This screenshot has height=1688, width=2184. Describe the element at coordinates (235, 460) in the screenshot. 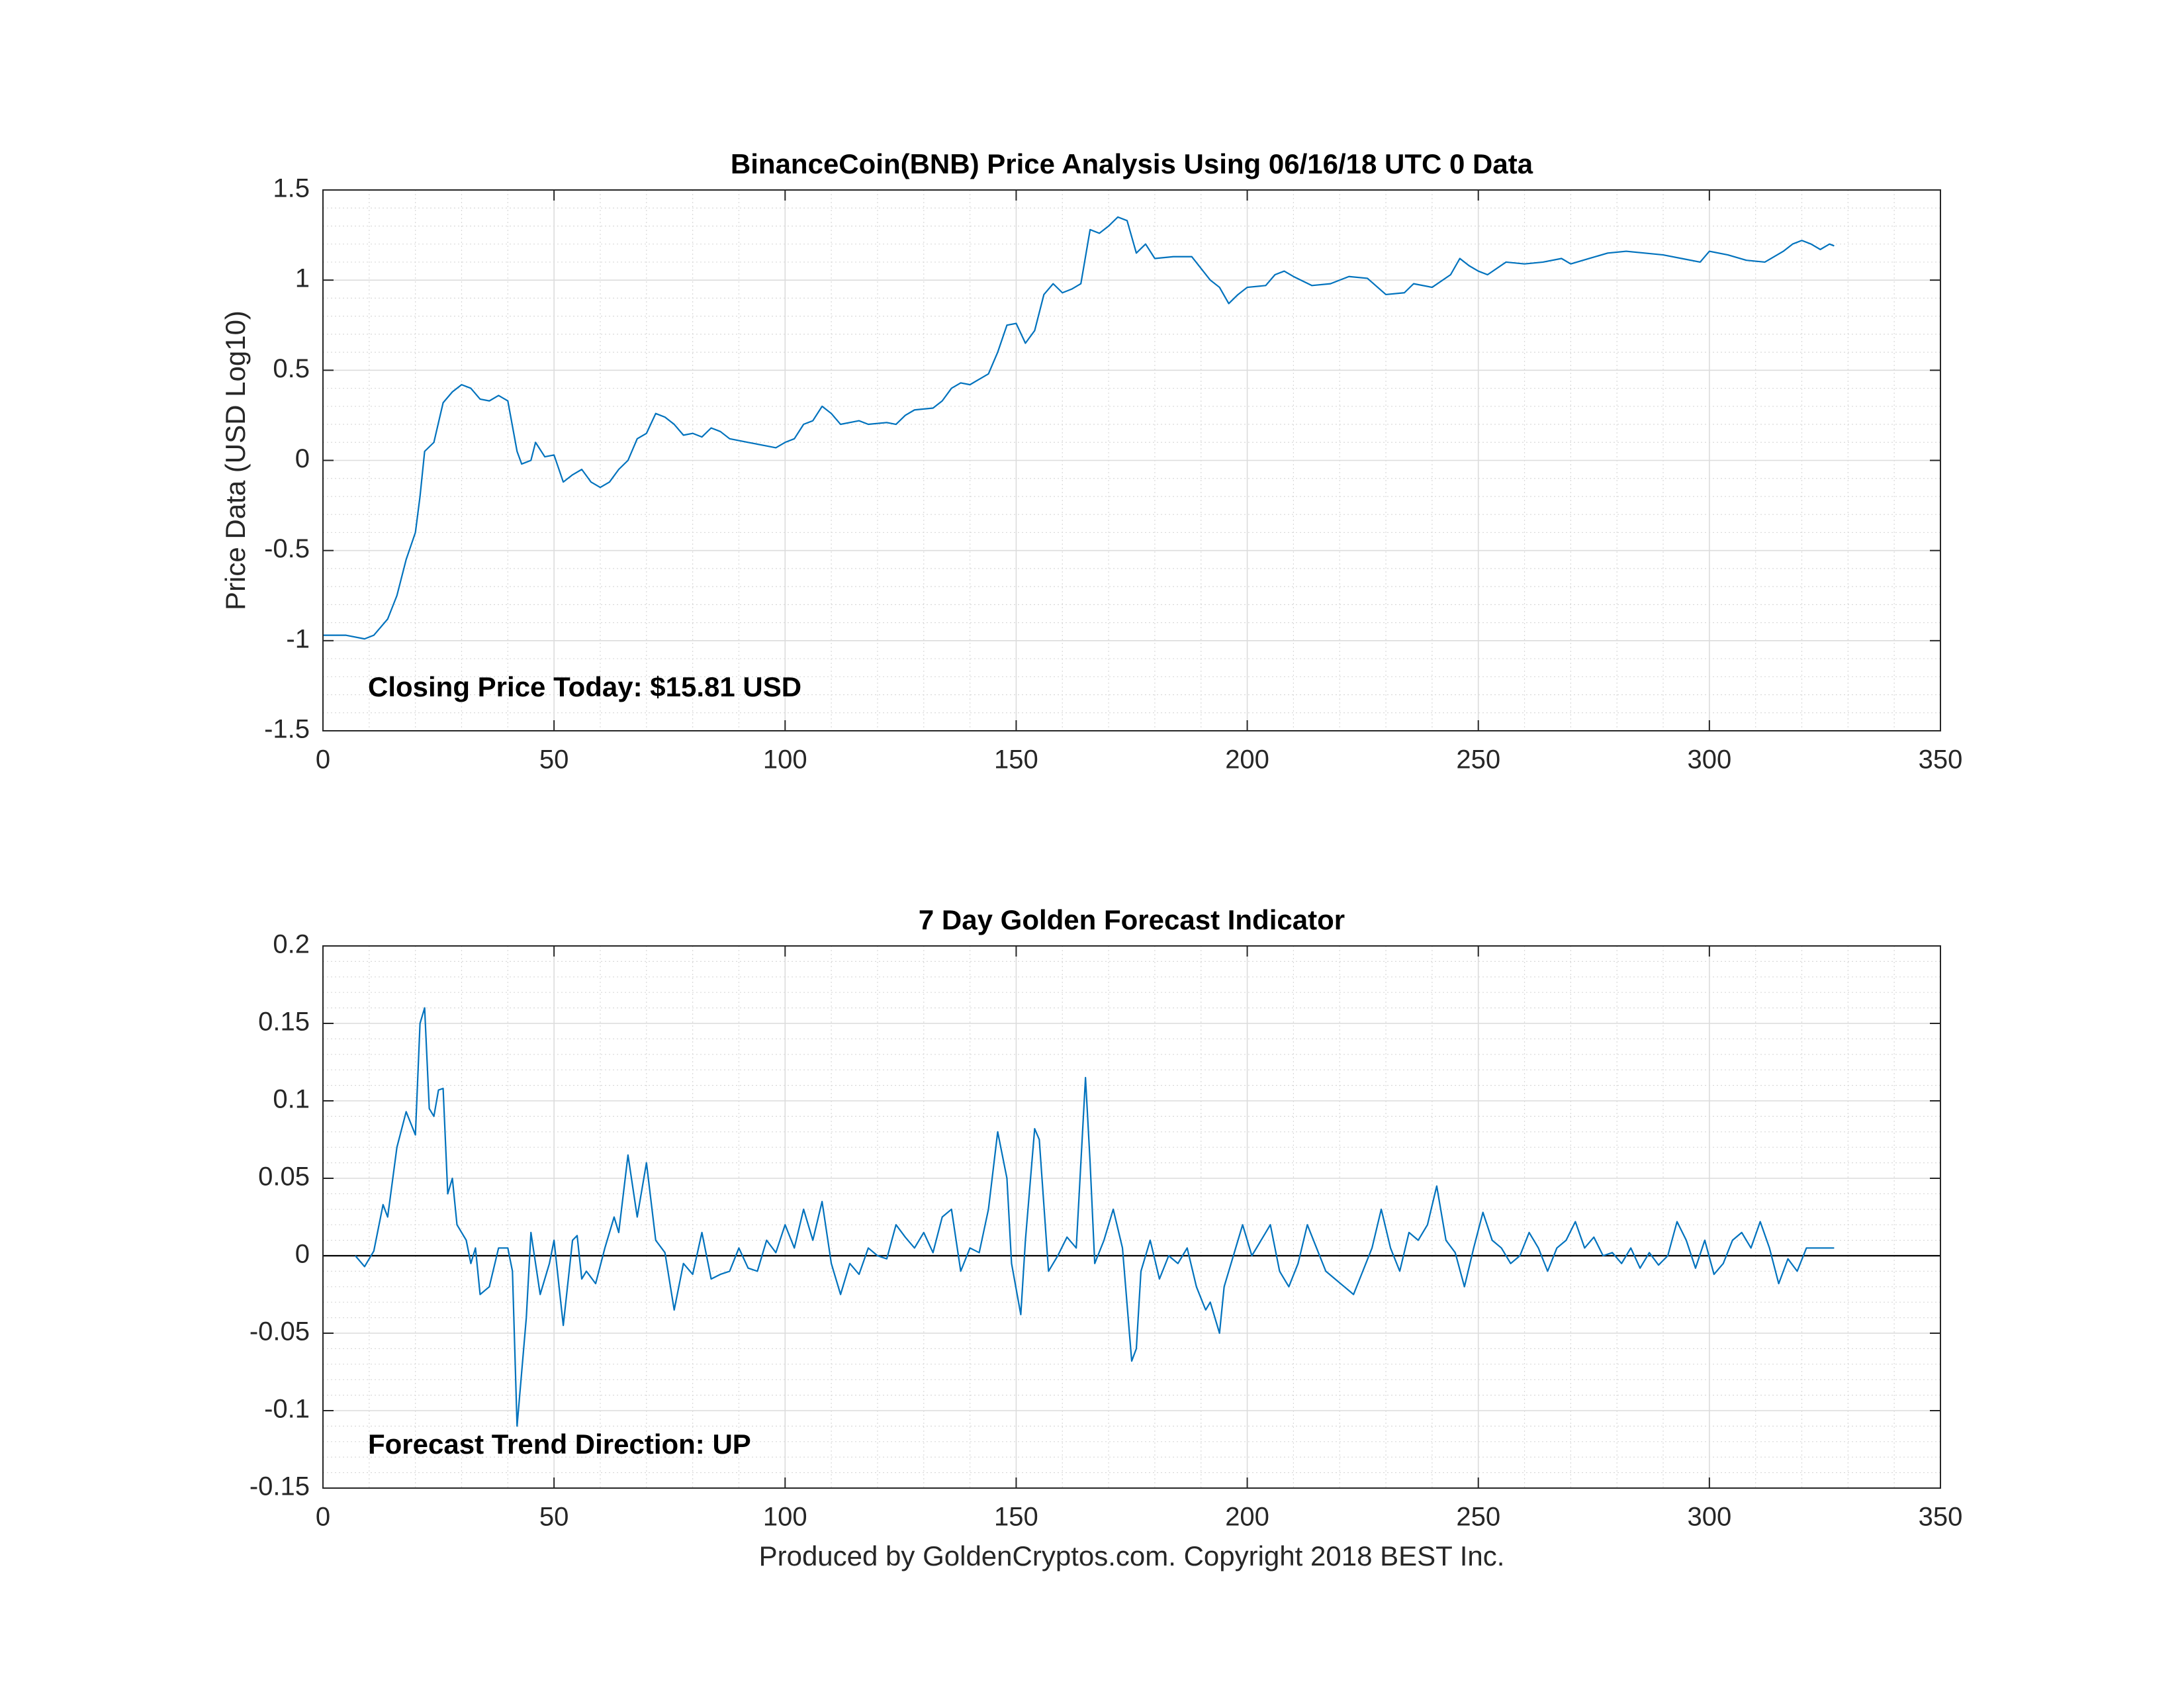

I see `y-axis-label: Price Data (USD Log10)` at that location.